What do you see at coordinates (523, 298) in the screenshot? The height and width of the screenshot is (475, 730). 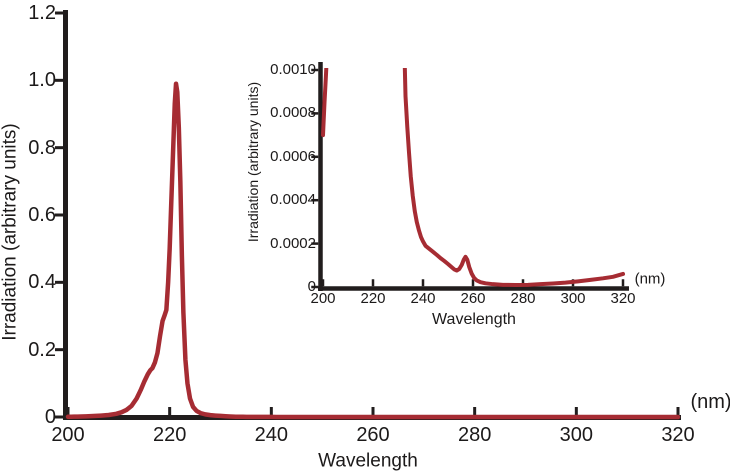 I see `inset-x-tick-label: 280` at bounding box center [523, 298].